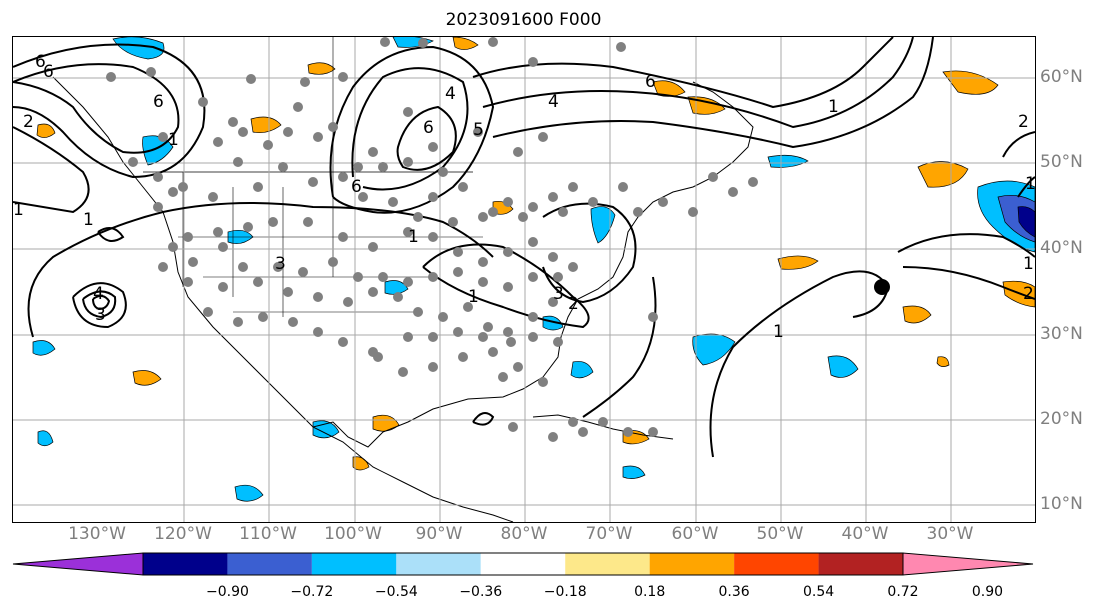  Describe the element at coordinates (734, 592) in the screenshot. I see `colorbar-tick: 0.36` at that location.